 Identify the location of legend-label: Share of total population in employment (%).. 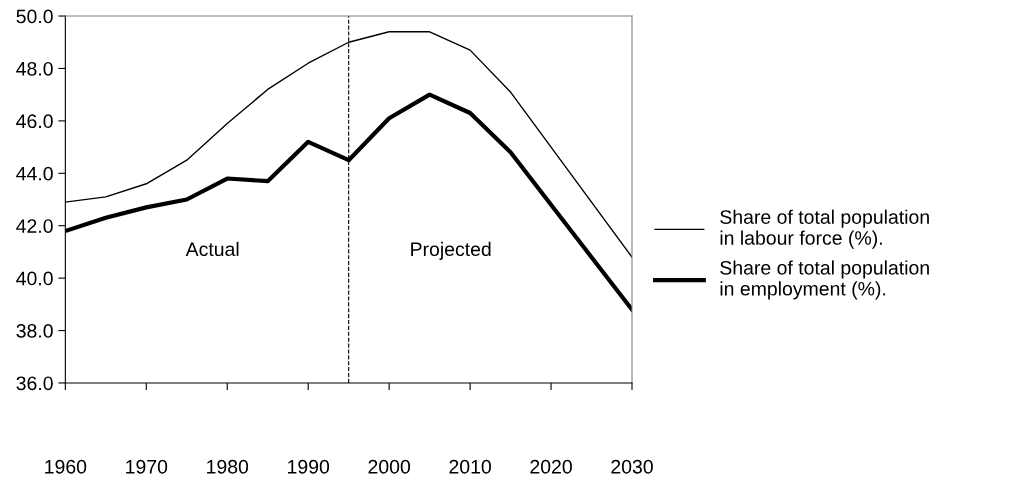
(824, 280).